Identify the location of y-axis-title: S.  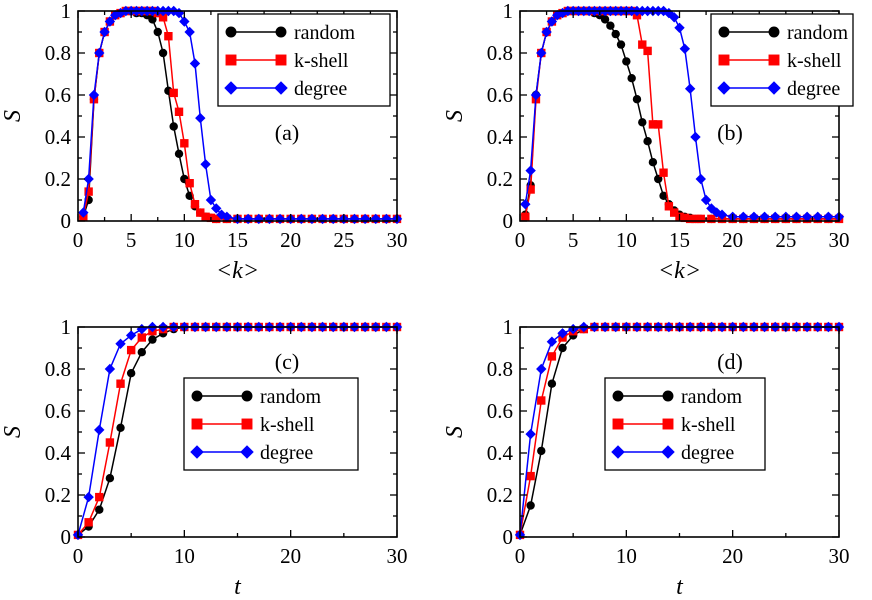
(13, 116).